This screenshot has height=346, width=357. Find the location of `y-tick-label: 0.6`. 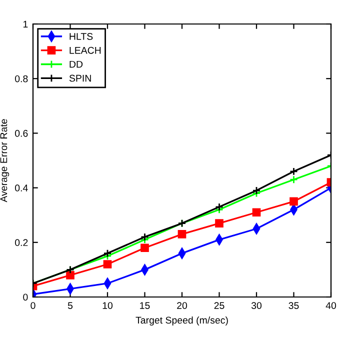

y-tick-label: 0.6 is located at coordinates (21, 133).